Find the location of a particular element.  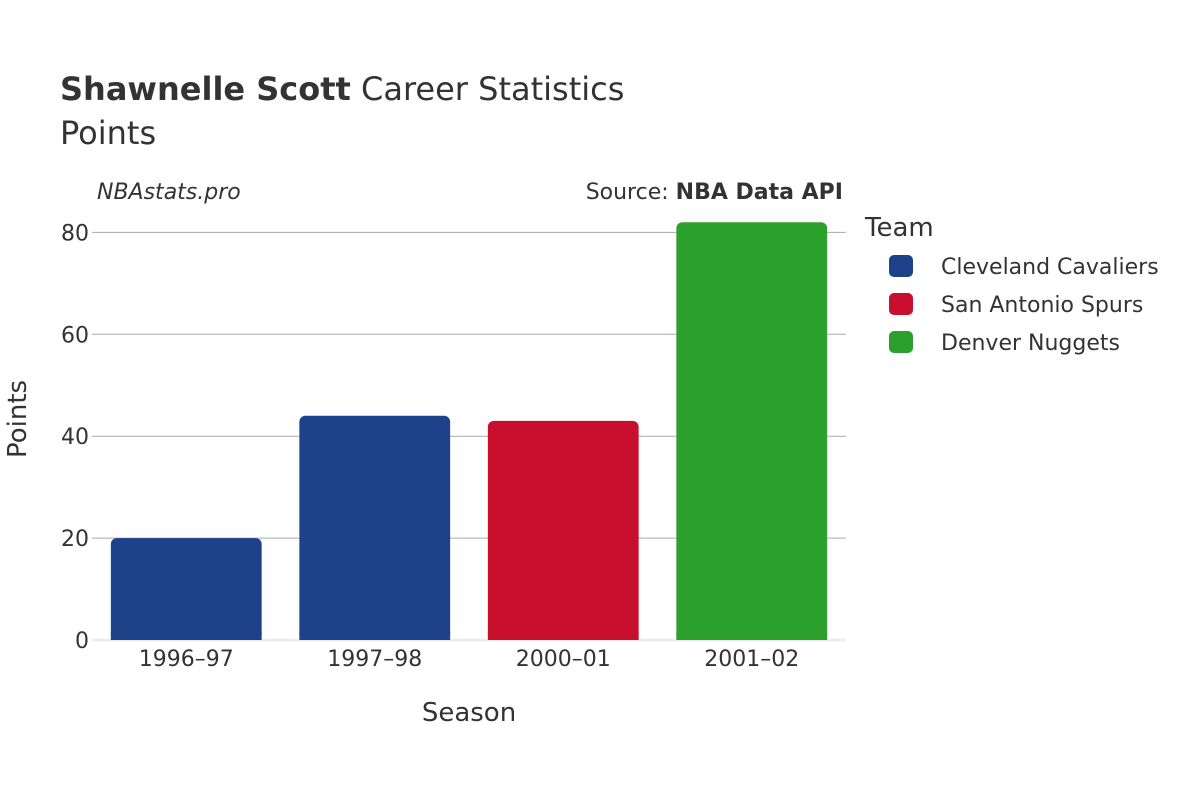

brand-label: NBAstats.pro is located at coordinates (169, 192).